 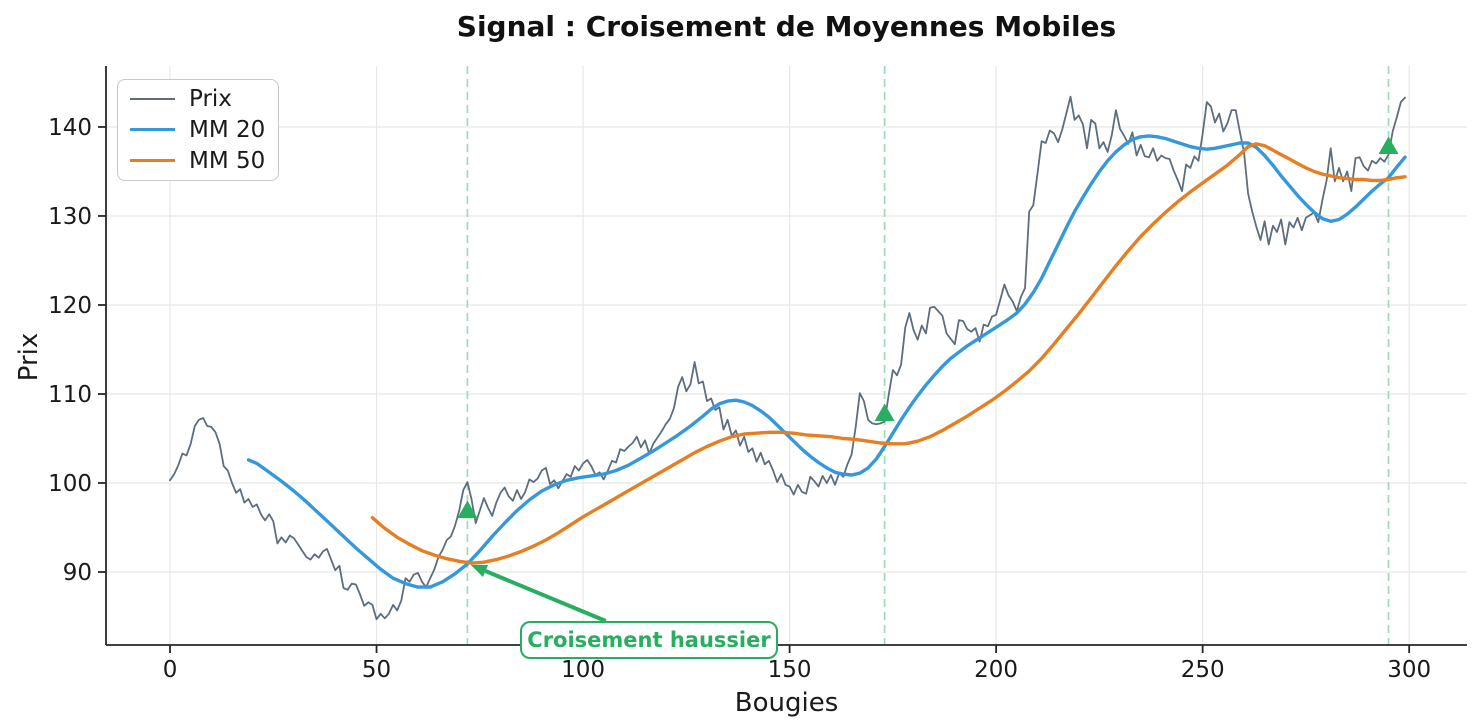 What do you see at coordinates (70, 128) in the screenshot?
I see `y-tick-label: 140` at bounding box center [70, 128].